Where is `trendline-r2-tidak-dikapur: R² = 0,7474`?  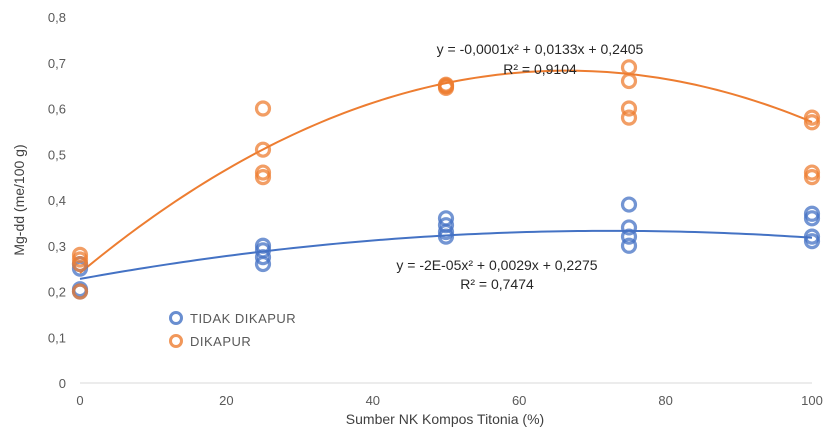 trendline-r2-tidak-dikapur: R² = 0,7474 is located at coordinates (497, 284).